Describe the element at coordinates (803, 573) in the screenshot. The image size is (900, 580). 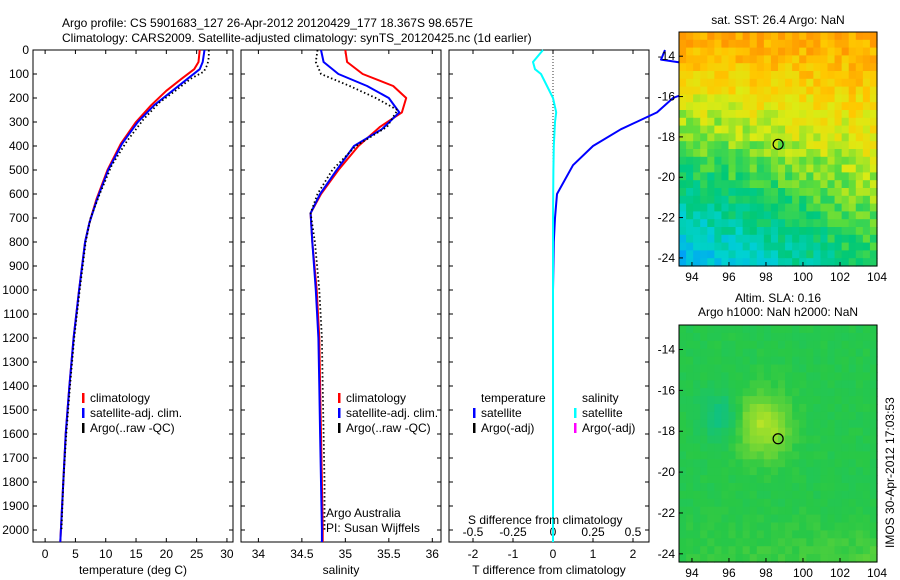
I see `map-x-tick-label: 100` at that location.